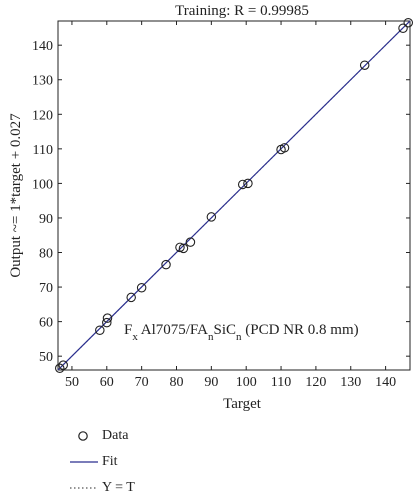 Image resolution: width=418 pixels, height=502 pixels. I want to click on x-axis-title: Target, so click(242, 404).